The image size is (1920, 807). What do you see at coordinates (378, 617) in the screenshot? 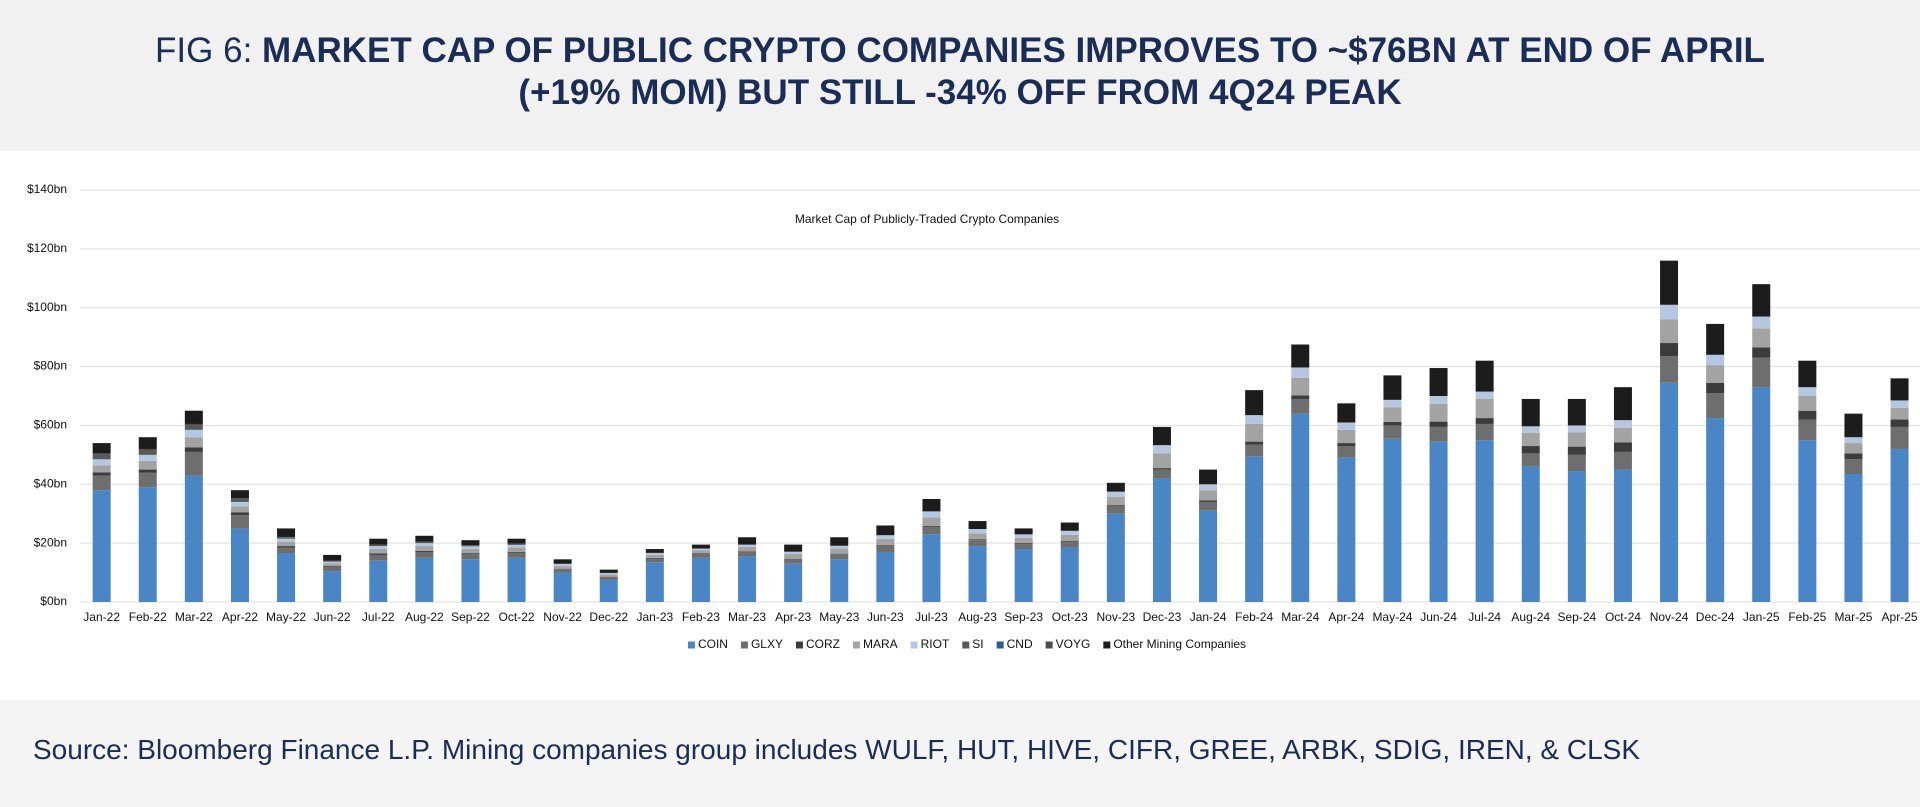
I see `x-tick-label: Jul-22` at bounding box center [378, 617].